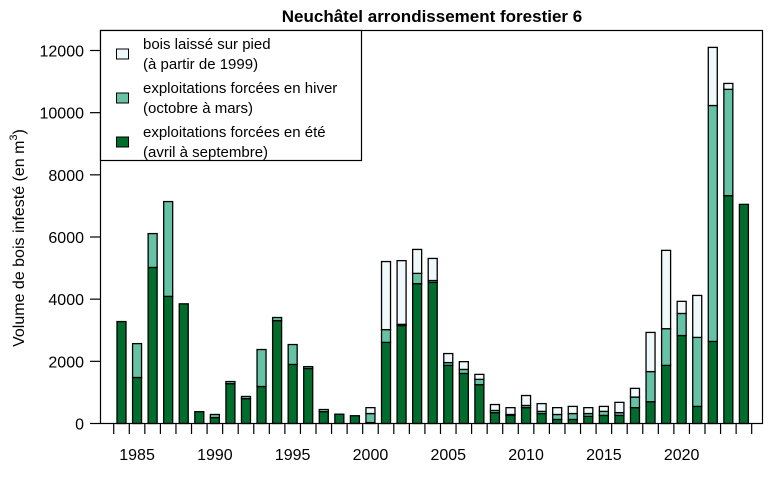  What do you see at coordinates (682, 455) in the screenshot?
I see `x-tick-label-2020: 2020` at bounding box center [682, 455].